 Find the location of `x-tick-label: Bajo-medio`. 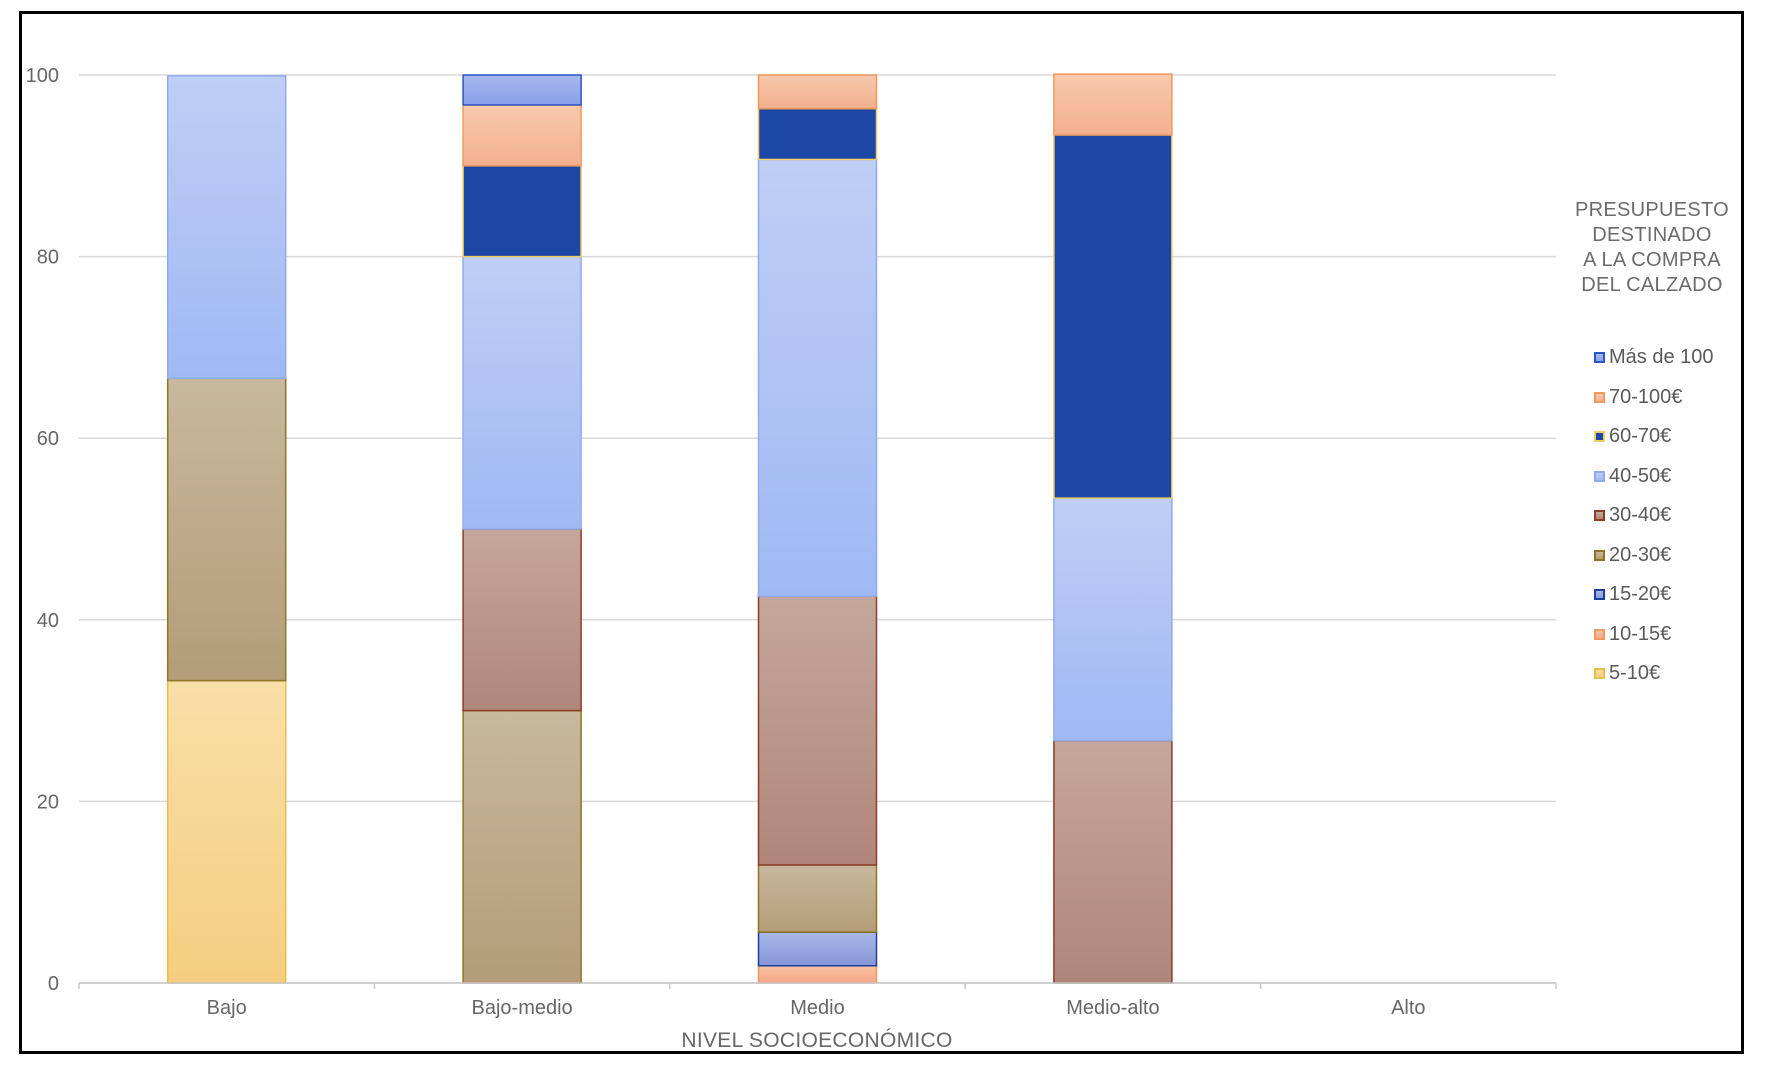

x-tick-label: Bajo-medio is located at coordinates (522, 1008).